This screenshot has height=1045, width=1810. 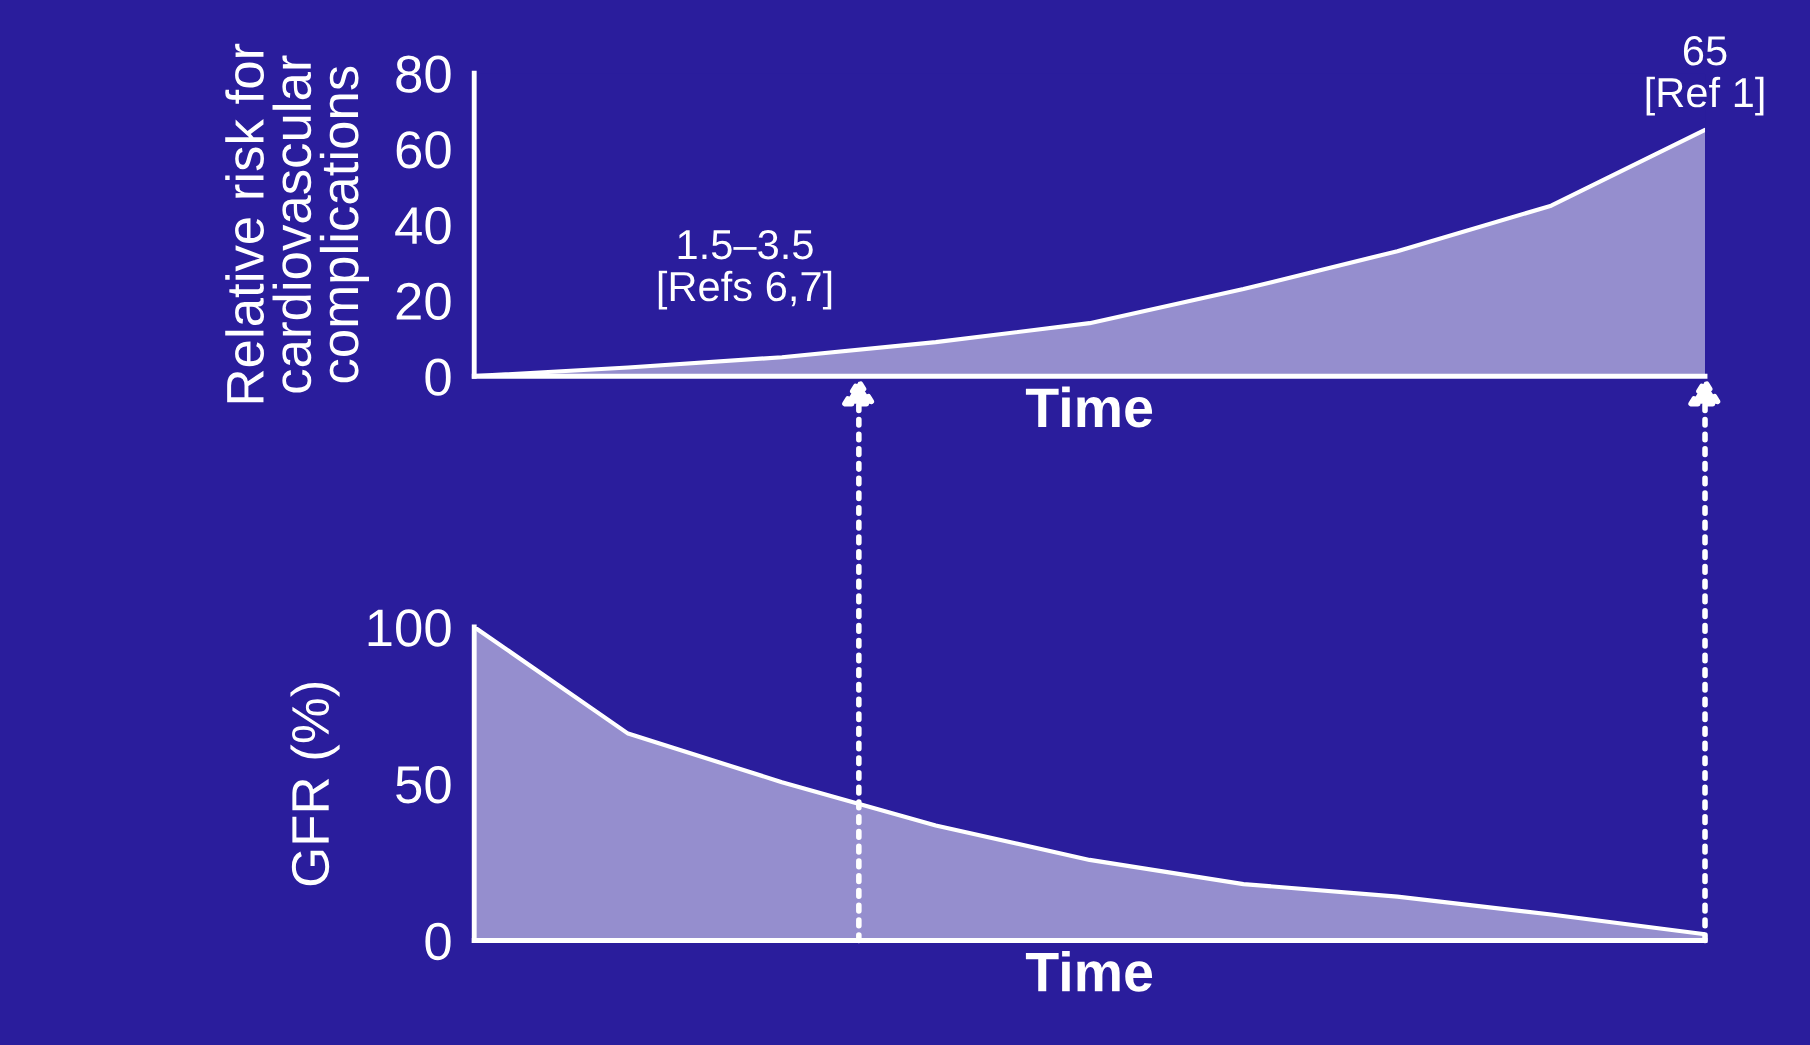 I want to click on y-tick-label: 20, so click(x=423, y=301).